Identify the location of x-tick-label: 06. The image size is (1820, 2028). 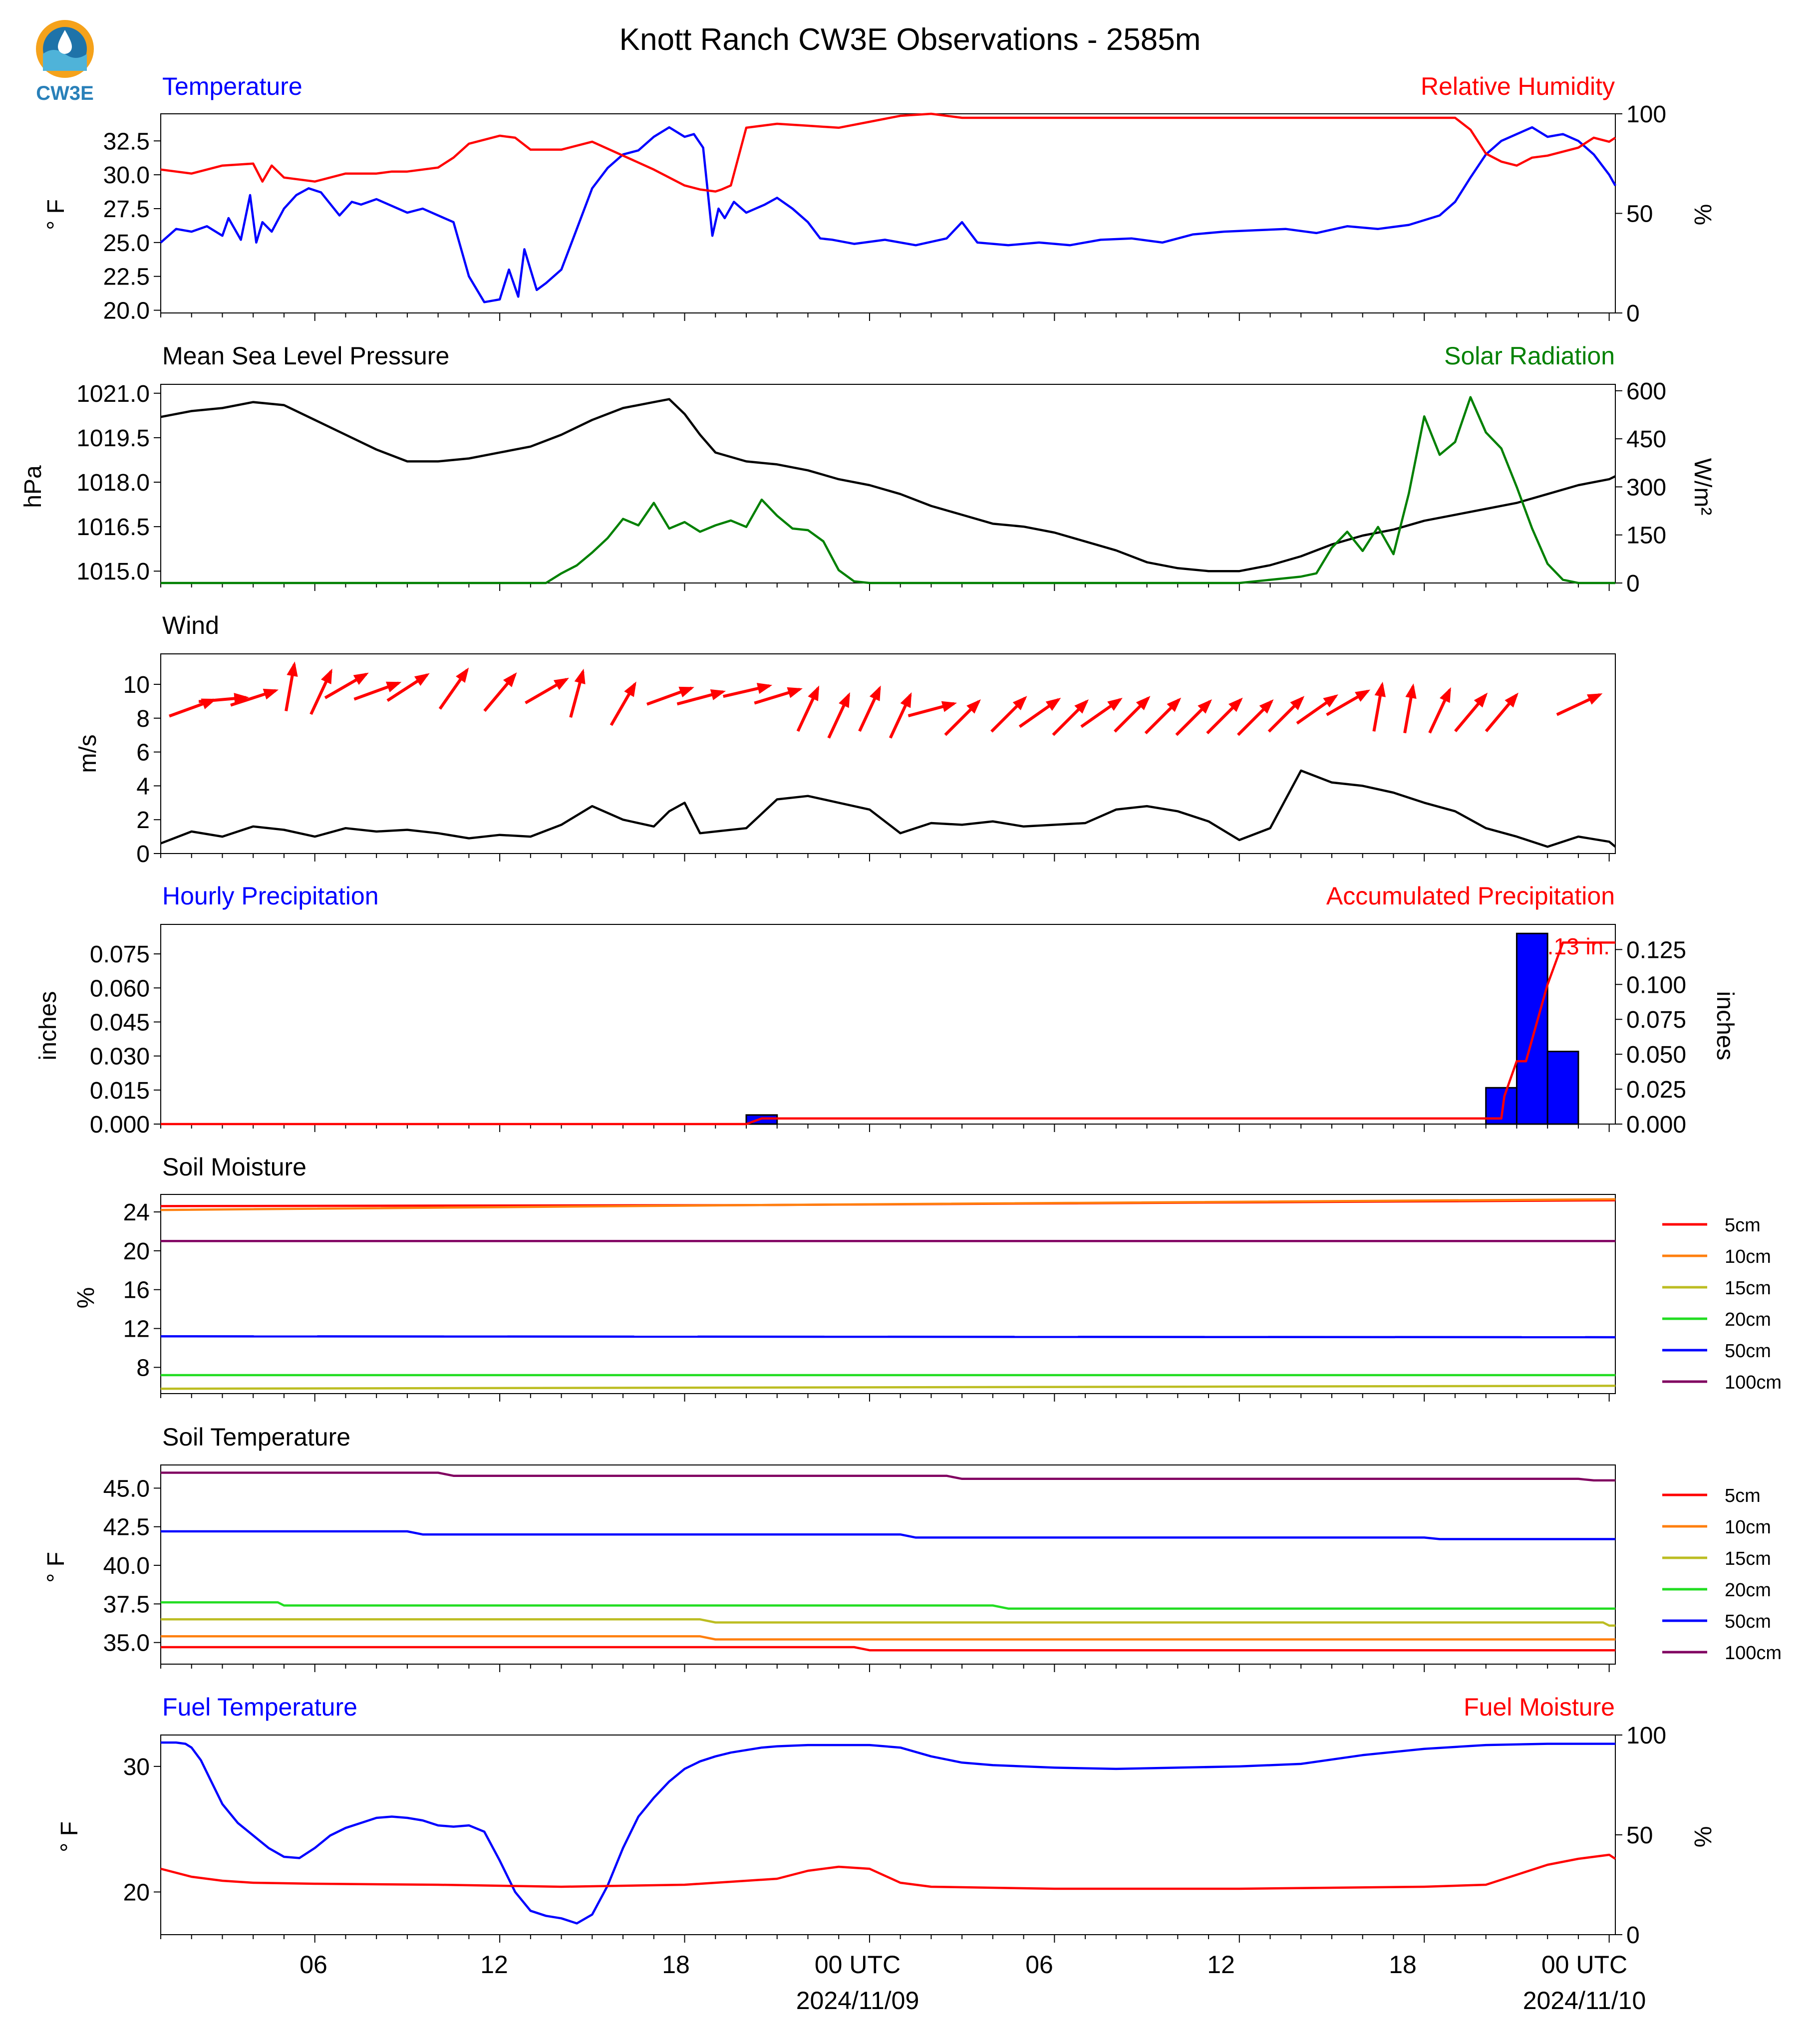
(1039, 1965).